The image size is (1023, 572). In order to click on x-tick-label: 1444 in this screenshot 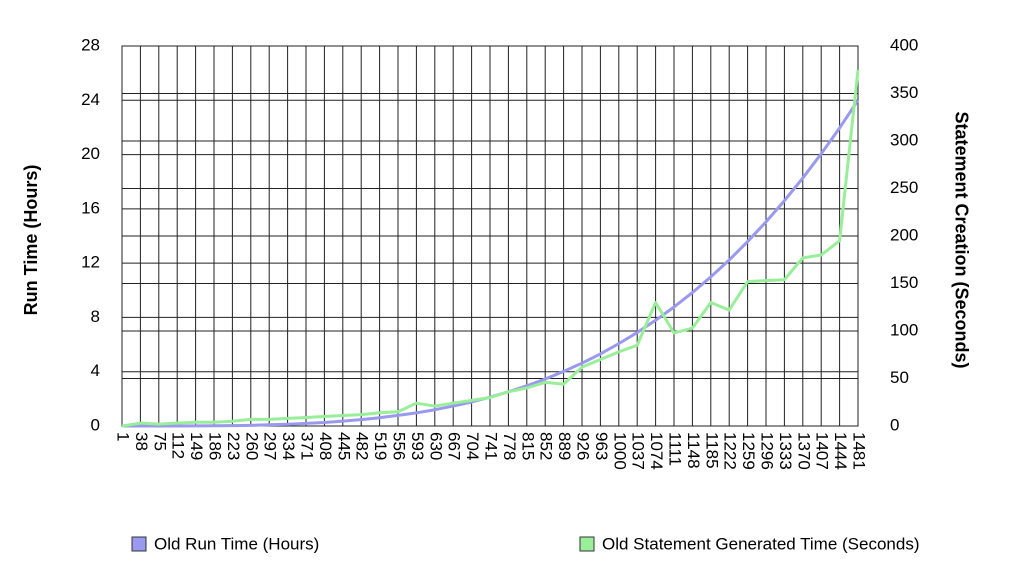, I will do `click(840, 451)`.